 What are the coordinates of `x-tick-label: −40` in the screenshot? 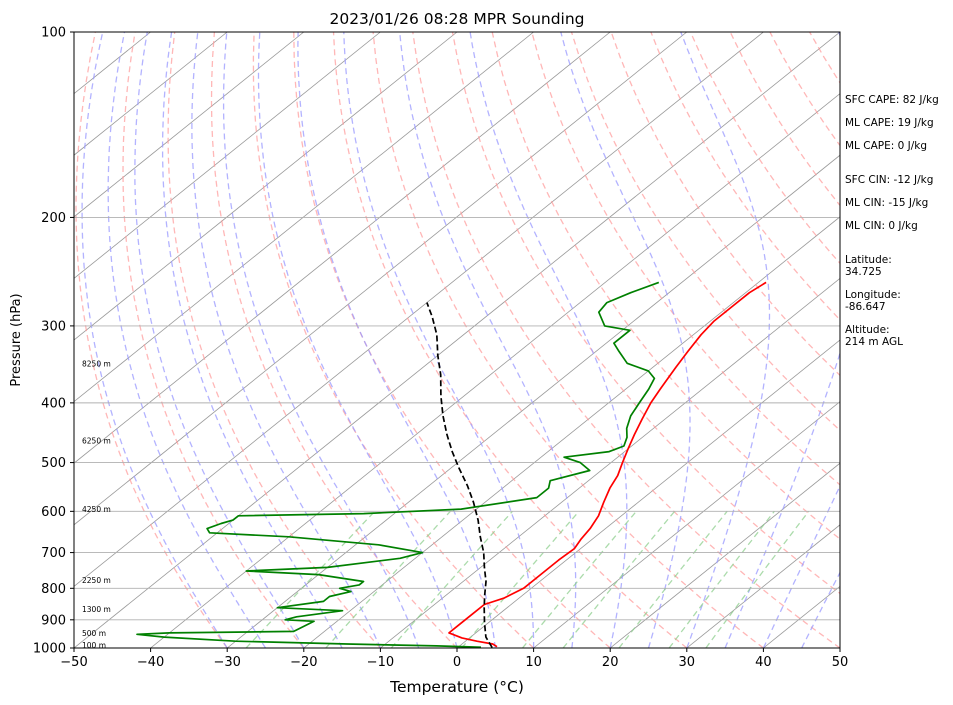 It's located at (150, 662).